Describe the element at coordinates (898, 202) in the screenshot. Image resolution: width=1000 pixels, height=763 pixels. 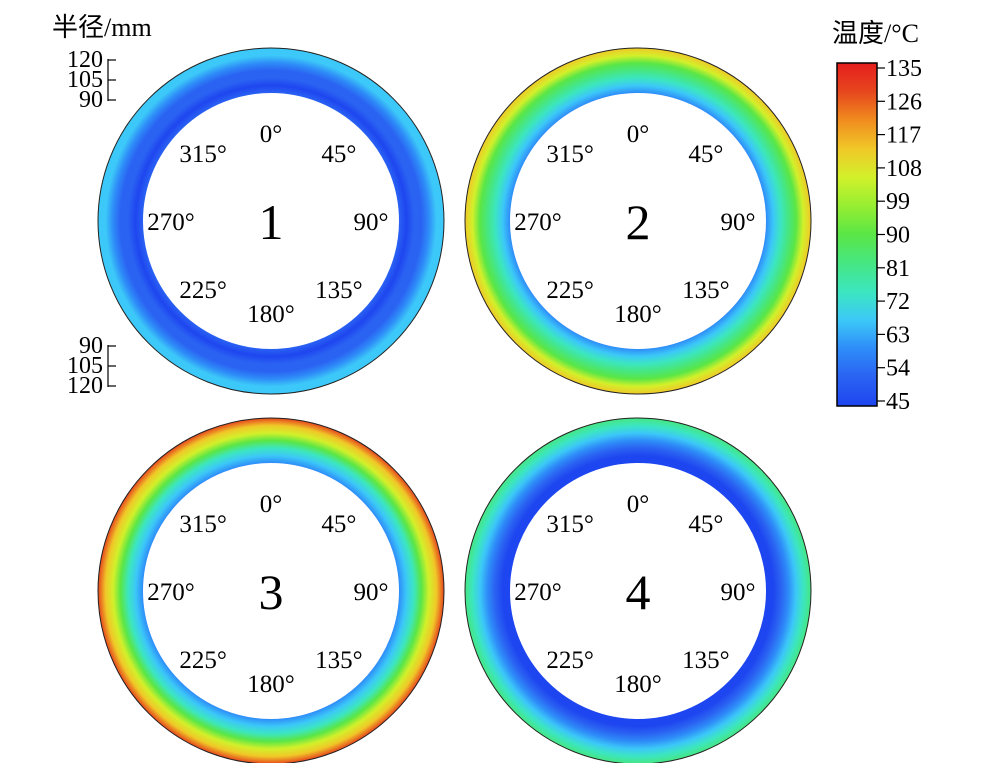
I see `colorbar-tick-label: 99` at that location.